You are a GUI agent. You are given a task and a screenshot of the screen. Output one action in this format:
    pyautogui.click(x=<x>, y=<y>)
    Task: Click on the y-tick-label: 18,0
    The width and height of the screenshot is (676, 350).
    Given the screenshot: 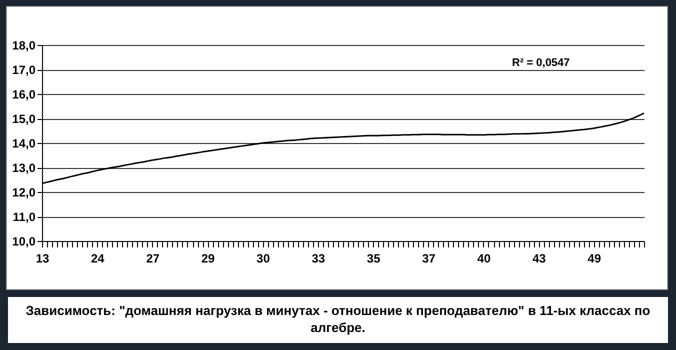 What is the action you would take?
    pyautogui.click(x=24, y=45)
    